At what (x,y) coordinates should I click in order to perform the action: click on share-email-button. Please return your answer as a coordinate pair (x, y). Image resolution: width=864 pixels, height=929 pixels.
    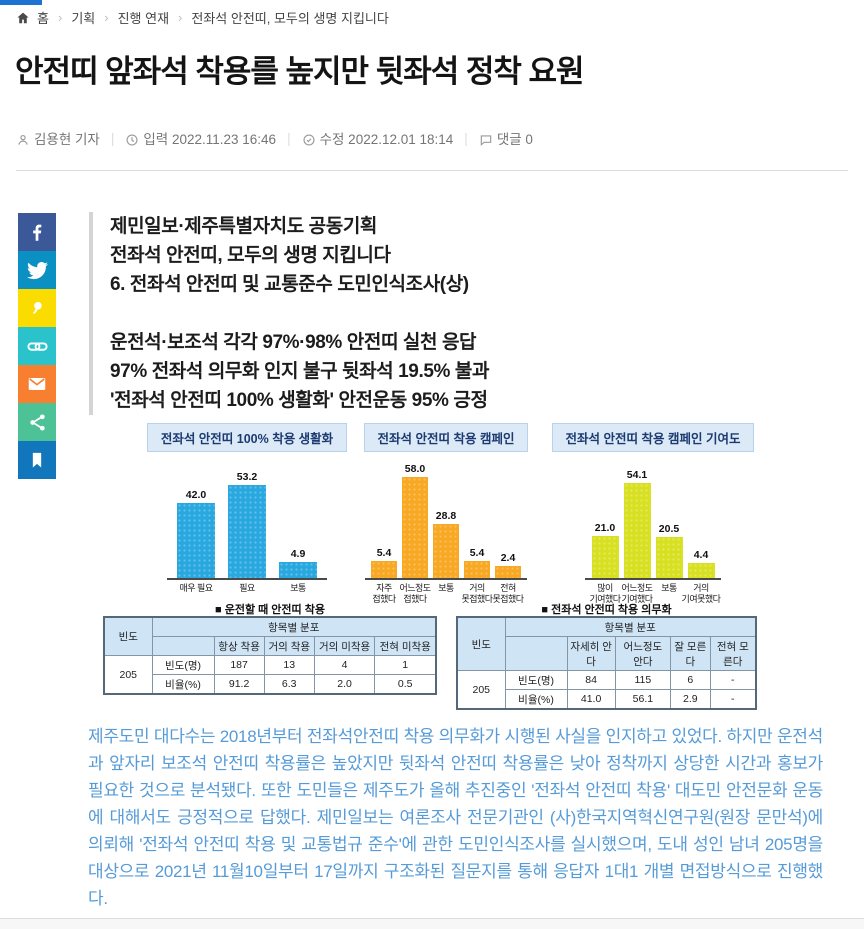
    Looking at the image, I should click on (37, 384).